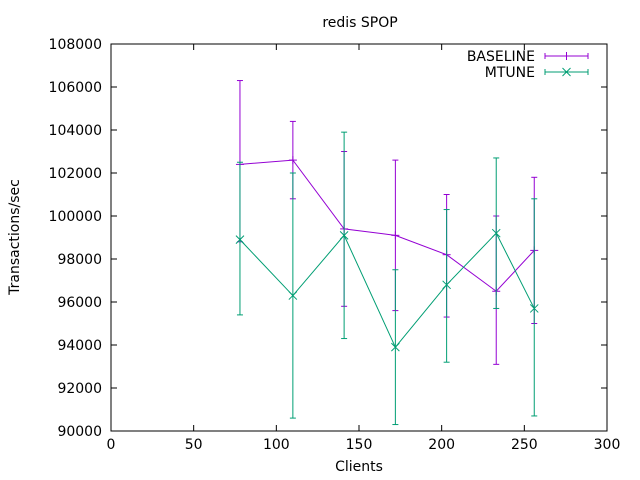 This screenshot has width=640, height=480. What do you see at coordinates (111, 445) in the screenshot?
I see `x-tick-label: 0` at bounding box center [111, 445].